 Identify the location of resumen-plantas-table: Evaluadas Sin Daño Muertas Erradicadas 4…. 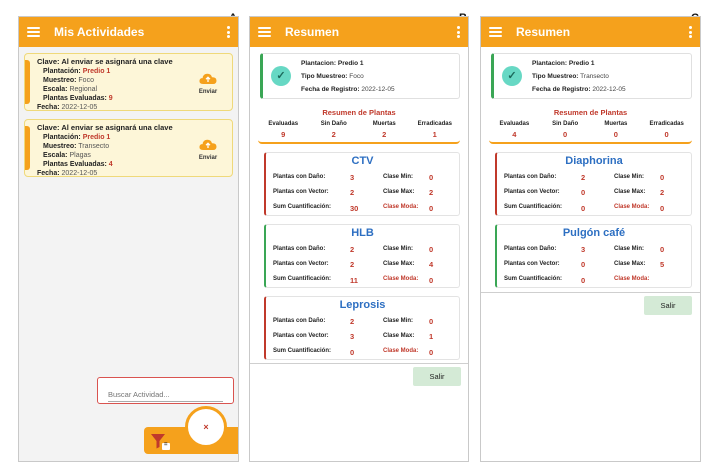
(590, 132).